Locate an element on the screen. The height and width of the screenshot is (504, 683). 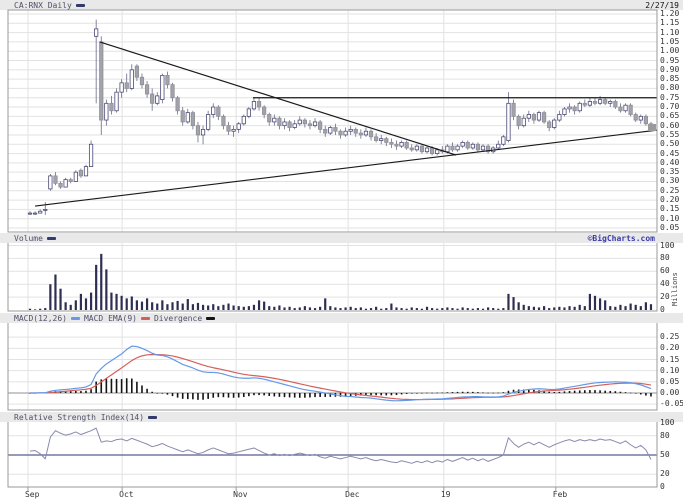
volume-unit-label: Millions is located at coordinates (675, 289).